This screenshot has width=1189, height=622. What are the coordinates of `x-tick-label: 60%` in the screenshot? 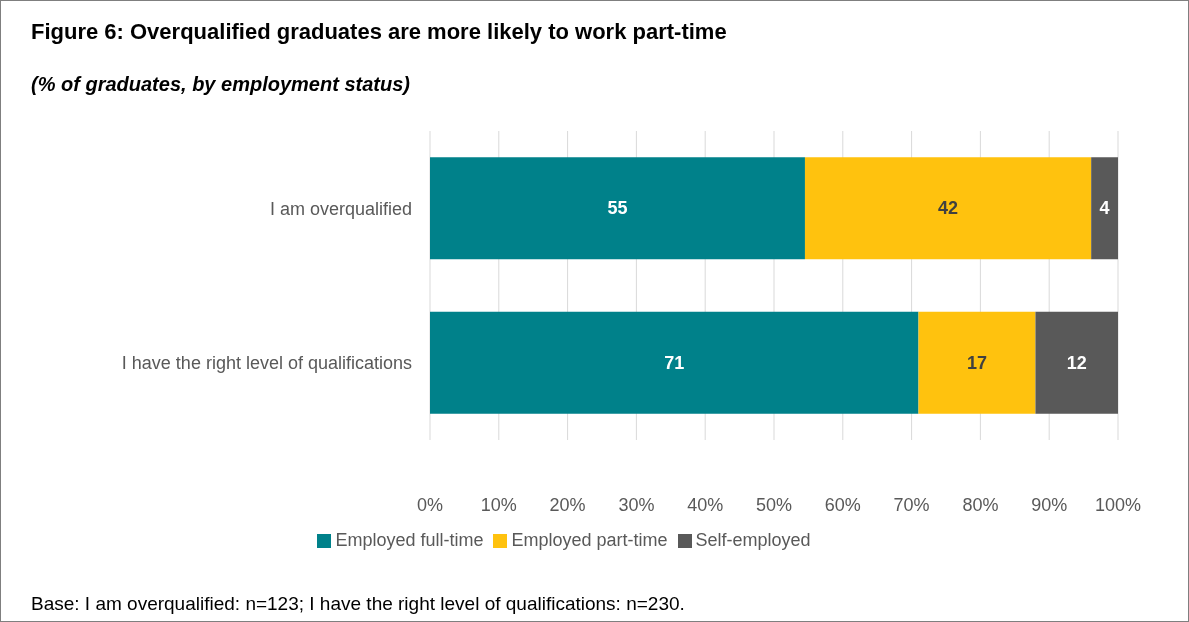 It's located at (842, 504).